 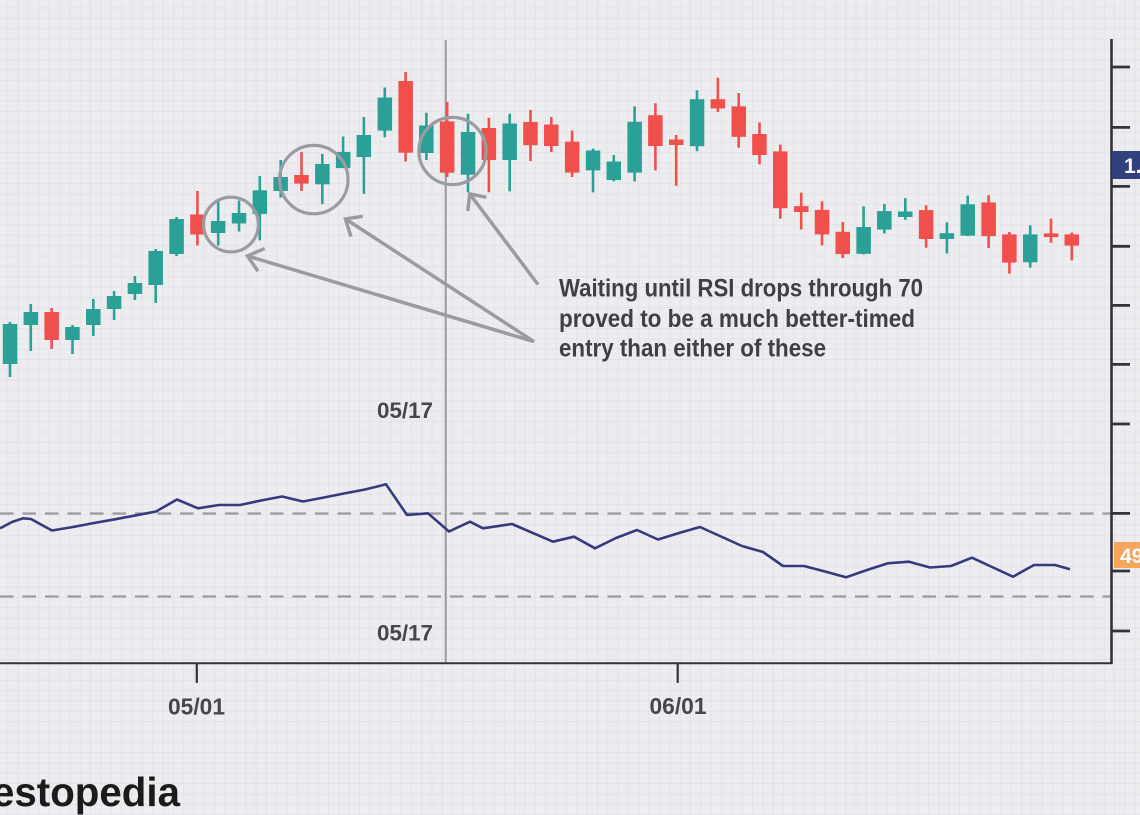 I want to click on svg-text: 05/01, so click(x=196, y=707).